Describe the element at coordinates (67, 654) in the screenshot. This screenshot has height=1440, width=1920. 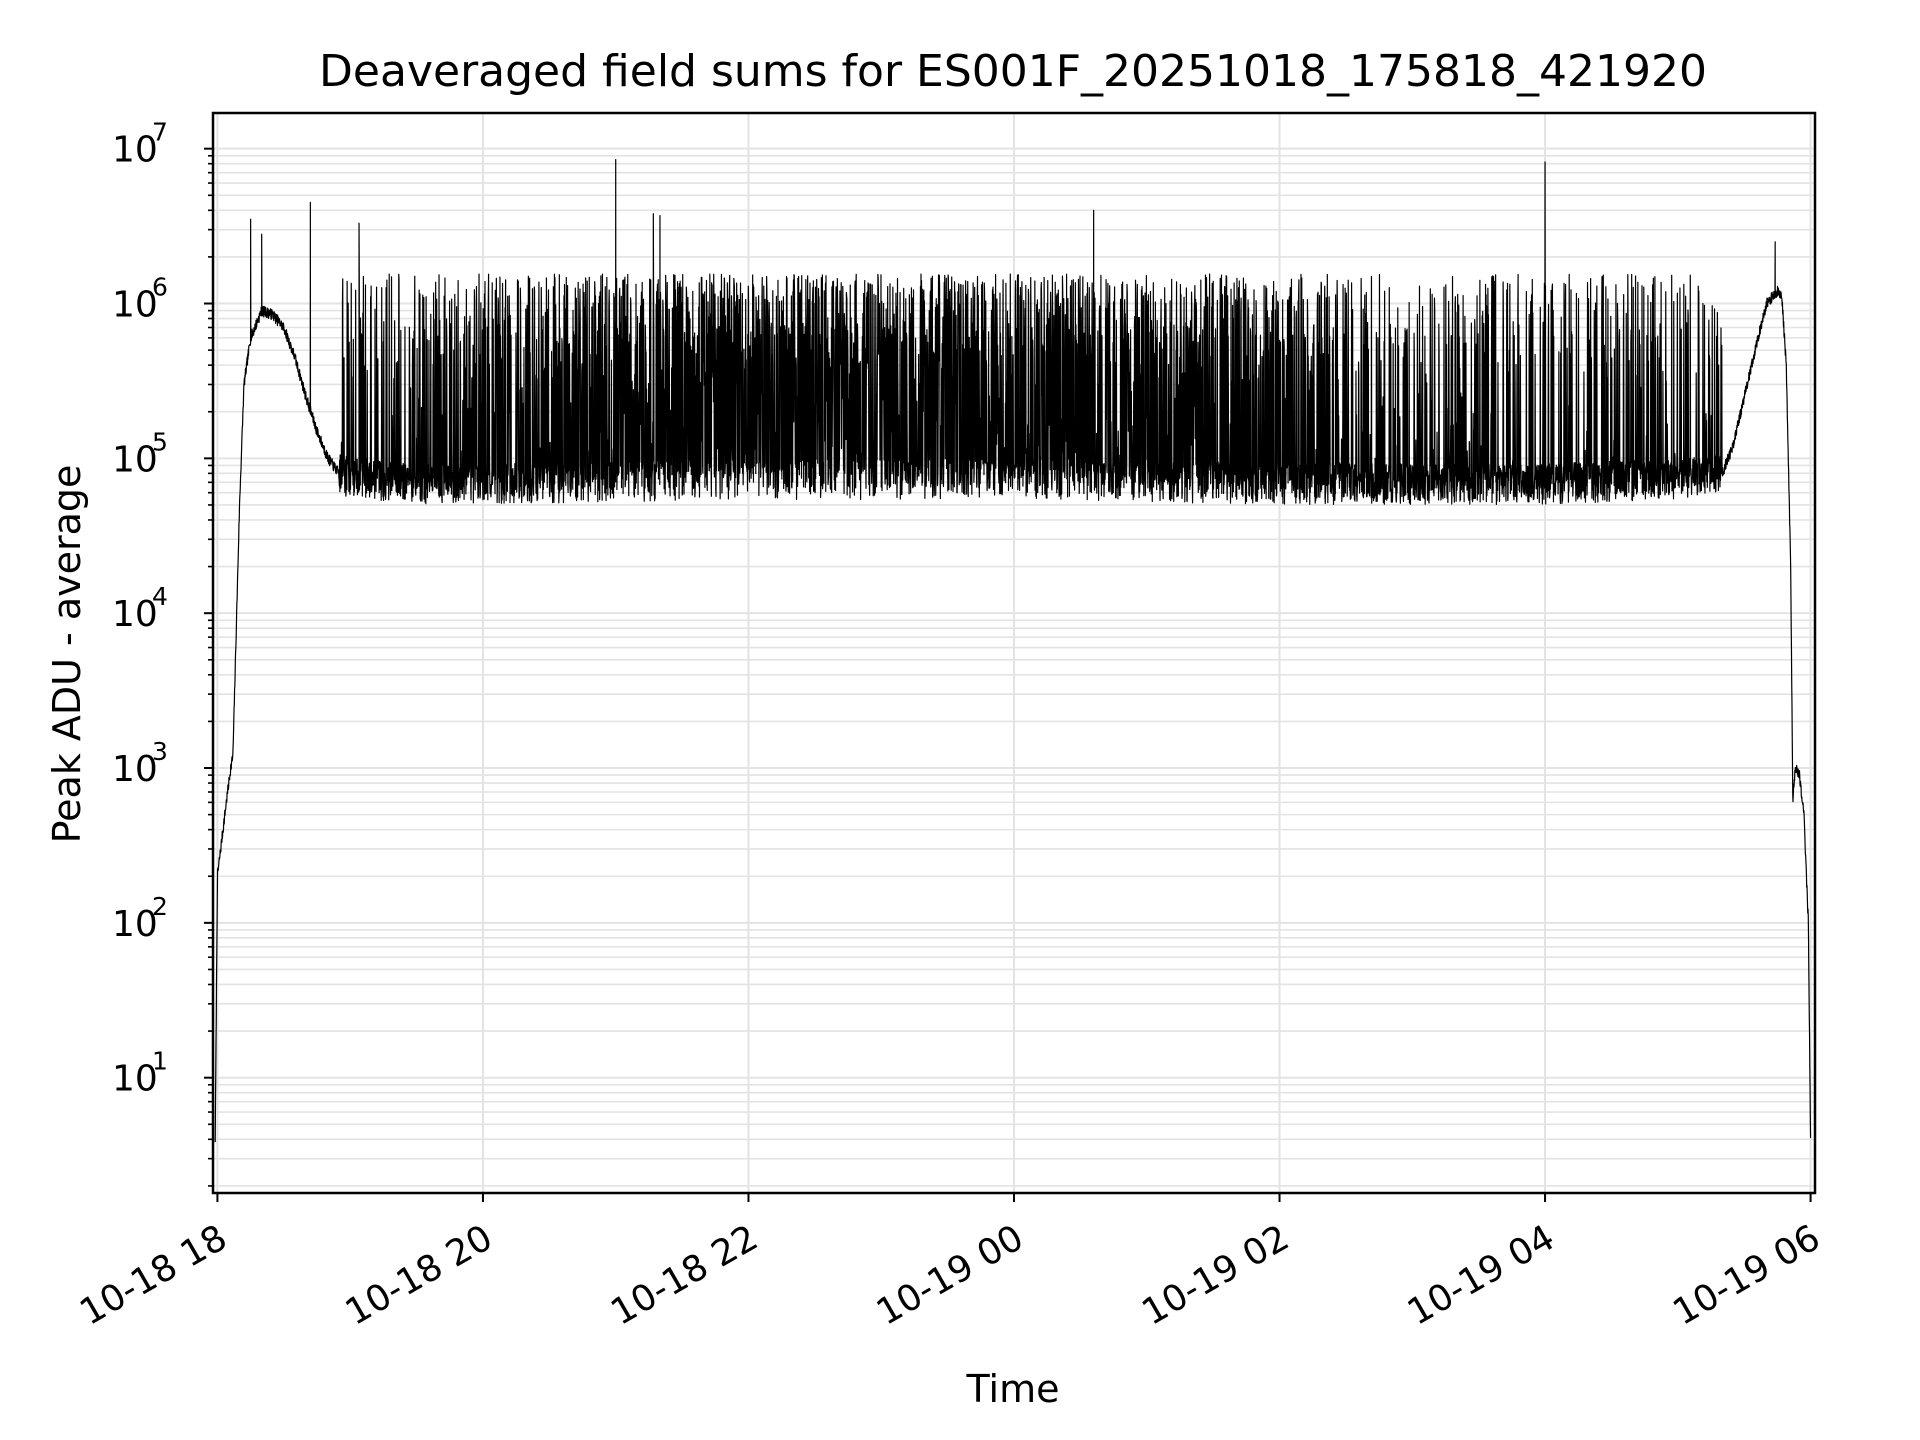
I see `y-axis-label: Peak ADU - average` at that location.